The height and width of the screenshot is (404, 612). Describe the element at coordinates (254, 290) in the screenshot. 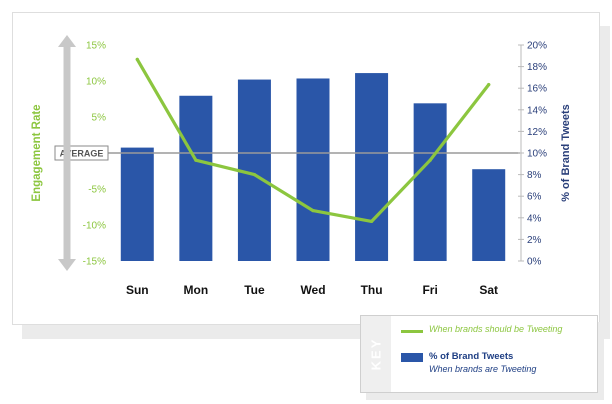

I see `category-label-tue: Tue` at that location.